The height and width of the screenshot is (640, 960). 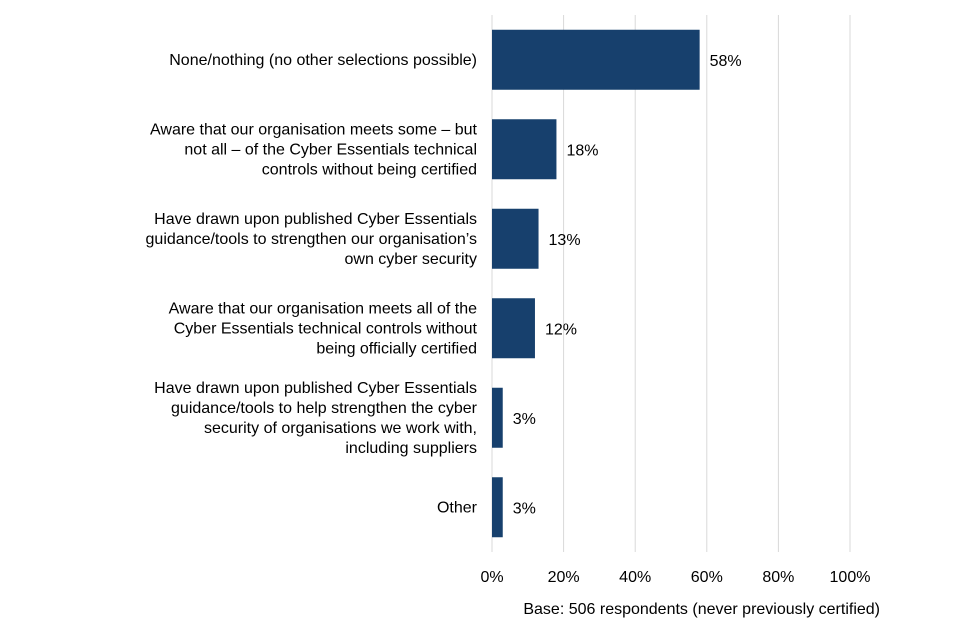 What do you see at coordinates (411, 259) in the screenshot?
I see `category-label-line: own cyber security` at bounding box center [411, 259].